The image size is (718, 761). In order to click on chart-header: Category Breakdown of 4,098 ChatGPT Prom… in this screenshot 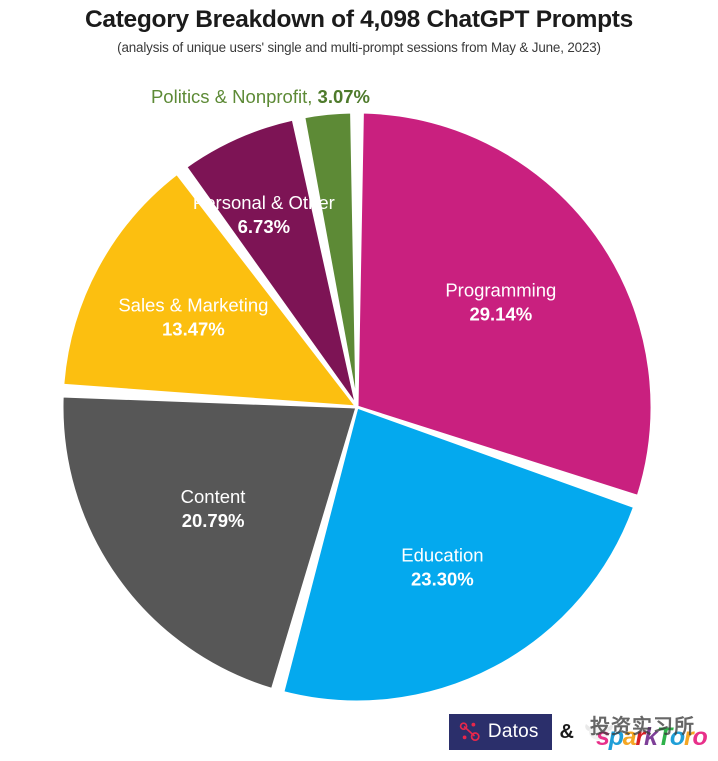, I will do `click(359, 27)`.